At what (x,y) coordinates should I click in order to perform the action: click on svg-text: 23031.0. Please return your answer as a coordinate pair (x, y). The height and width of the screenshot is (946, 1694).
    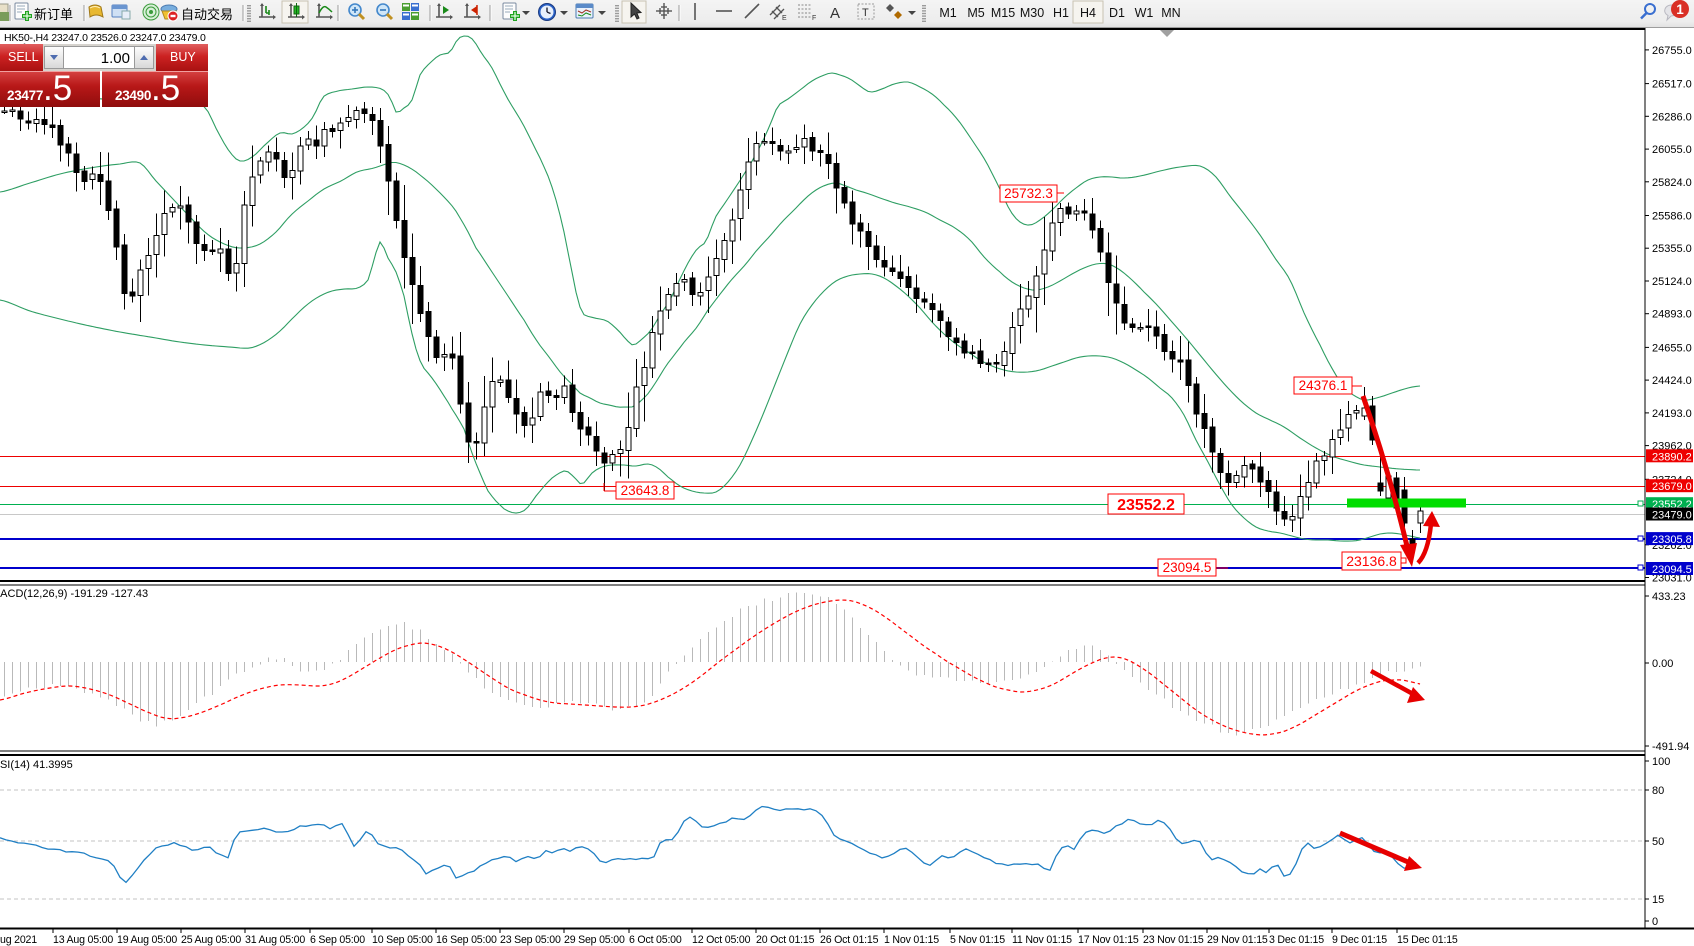
    Looking at the image, I should click on (1672, 579).